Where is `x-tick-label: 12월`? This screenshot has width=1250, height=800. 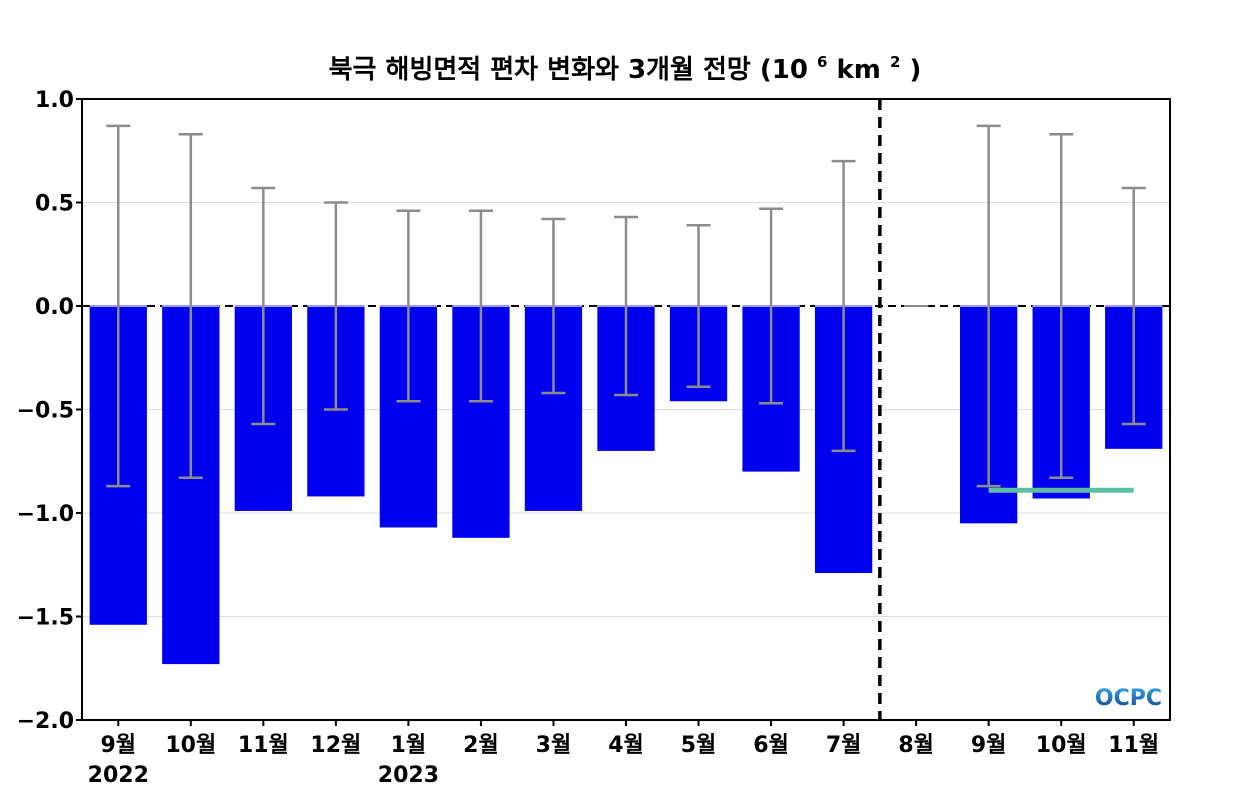
x-tick-label: 12월 is located at coordinates (335, 745).